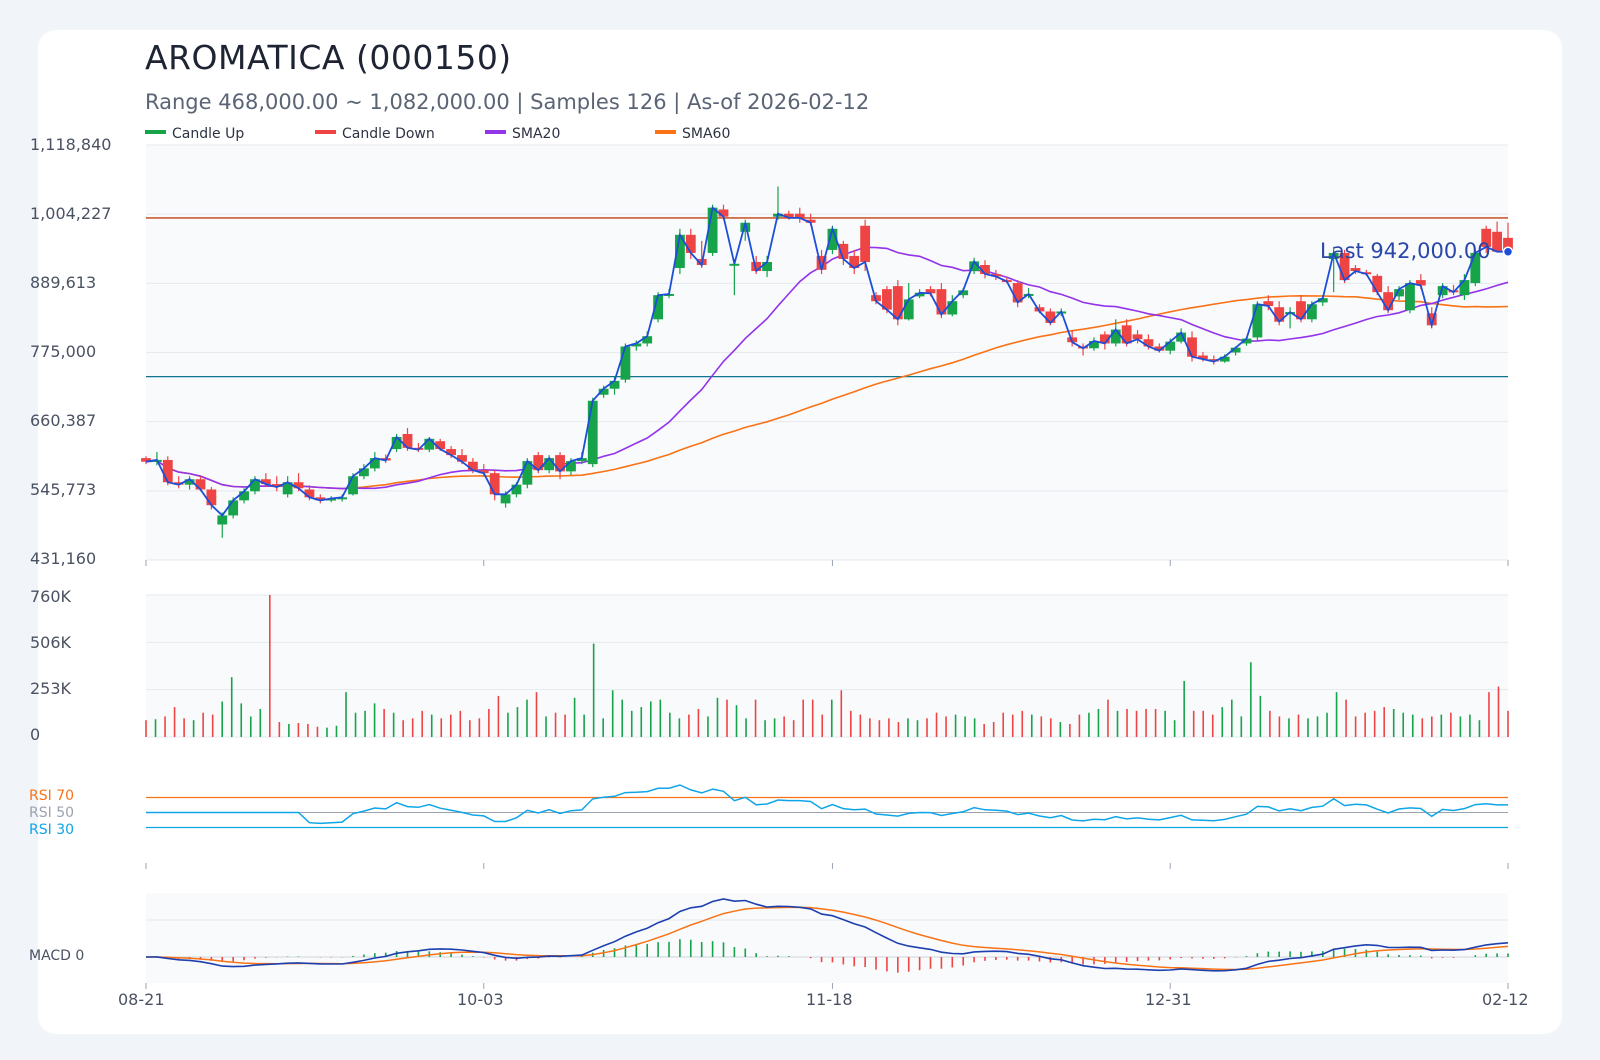  I want to click on price-tick: 431,160, so click(63, 558).